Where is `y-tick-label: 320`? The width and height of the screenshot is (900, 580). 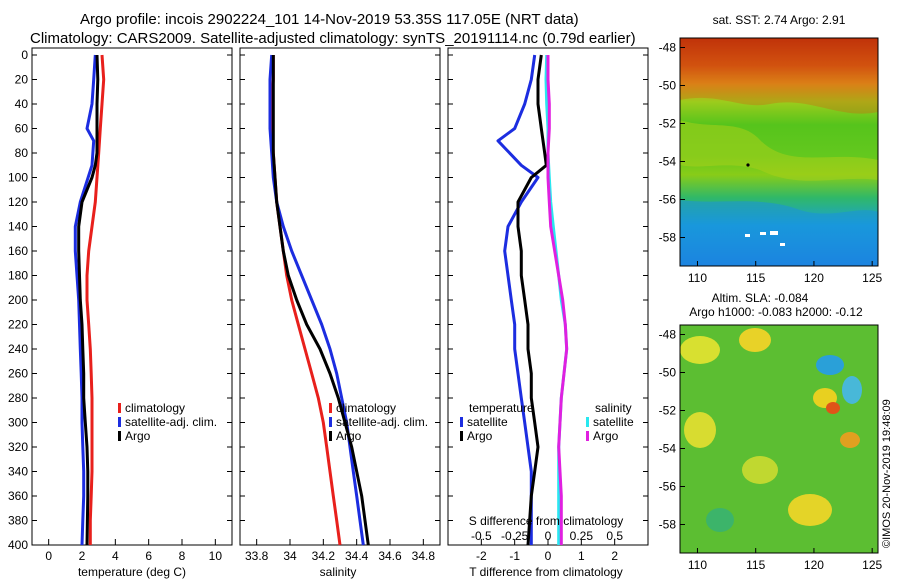 y-tick-label: 320 is located at coordinates (18, 447).